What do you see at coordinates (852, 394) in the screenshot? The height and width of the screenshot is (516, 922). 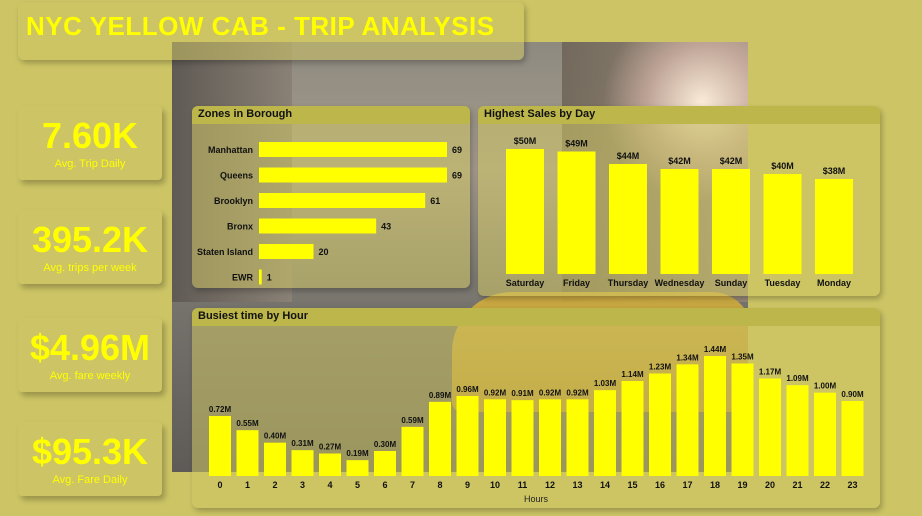 I see `hour-data-label: 0.90M` at bounding box center [852, 394].